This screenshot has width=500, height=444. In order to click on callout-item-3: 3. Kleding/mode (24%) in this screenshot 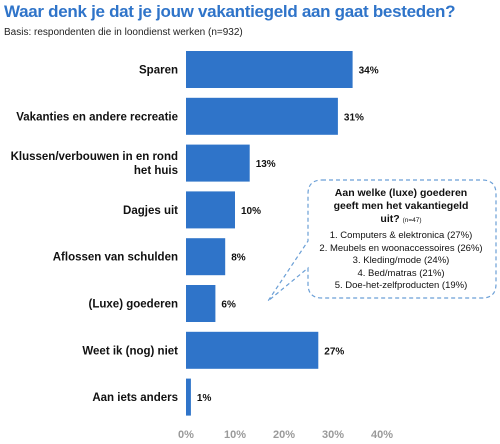, I will do `click(401, 261)`.